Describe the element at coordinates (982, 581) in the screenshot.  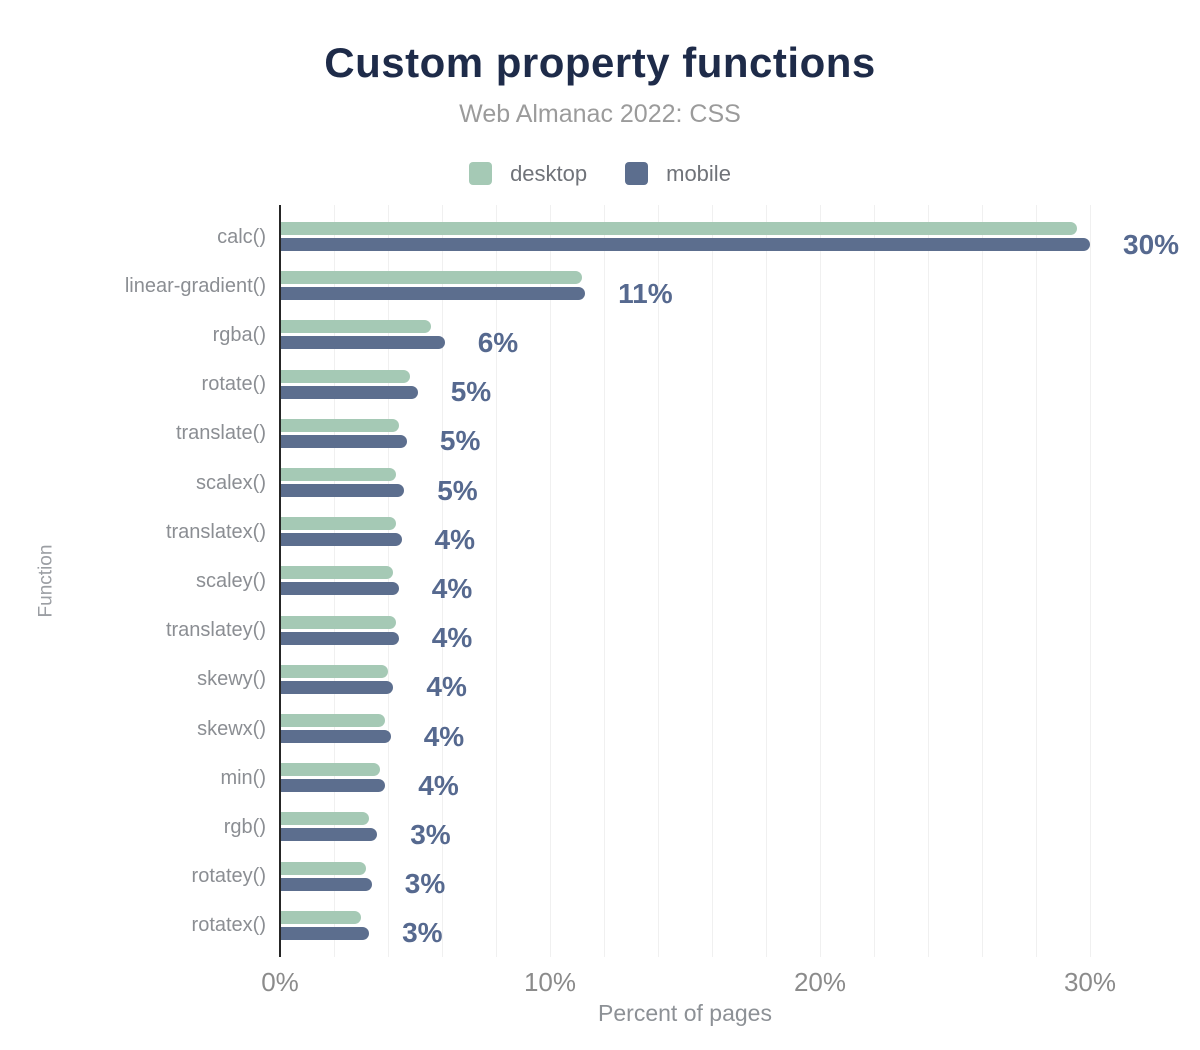
I see `gridline-26pct` at that location.